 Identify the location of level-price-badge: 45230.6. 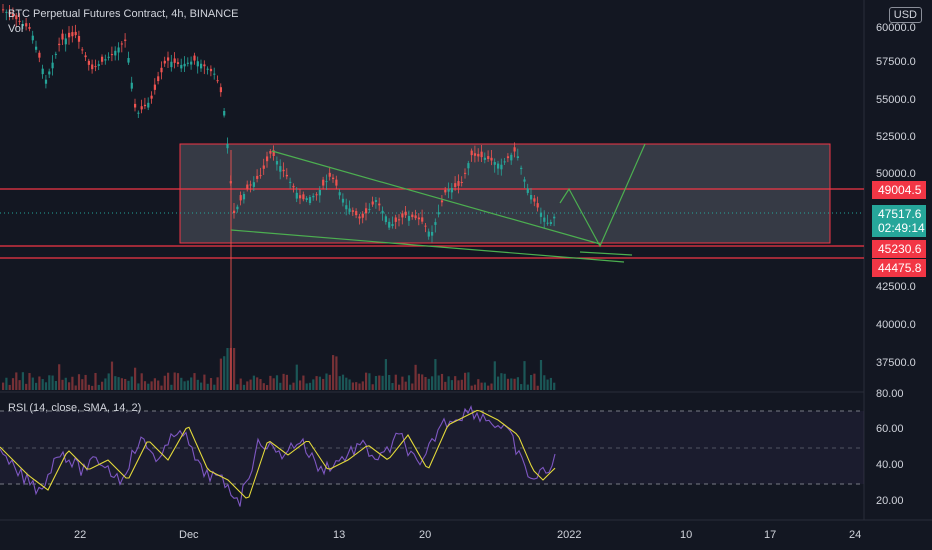
(899, 249).